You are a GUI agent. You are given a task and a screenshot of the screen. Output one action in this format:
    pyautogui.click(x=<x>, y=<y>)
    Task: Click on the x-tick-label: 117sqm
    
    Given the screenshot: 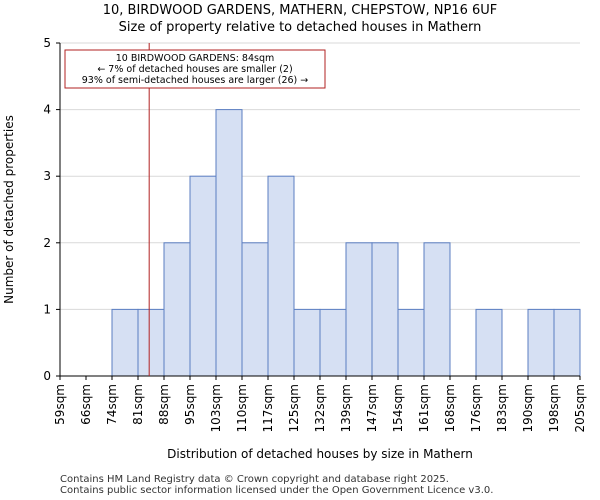 What is the action you would take?
    pyautogui.click(x=268, y=408)
    